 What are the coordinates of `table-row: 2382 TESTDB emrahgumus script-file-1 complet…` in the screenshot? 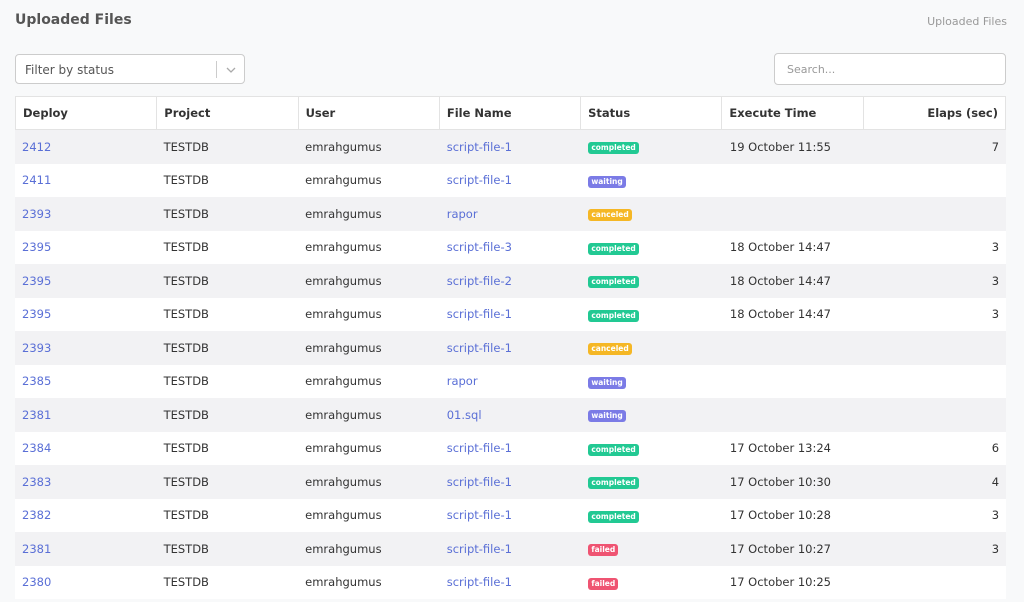 It's located at (510, 515).